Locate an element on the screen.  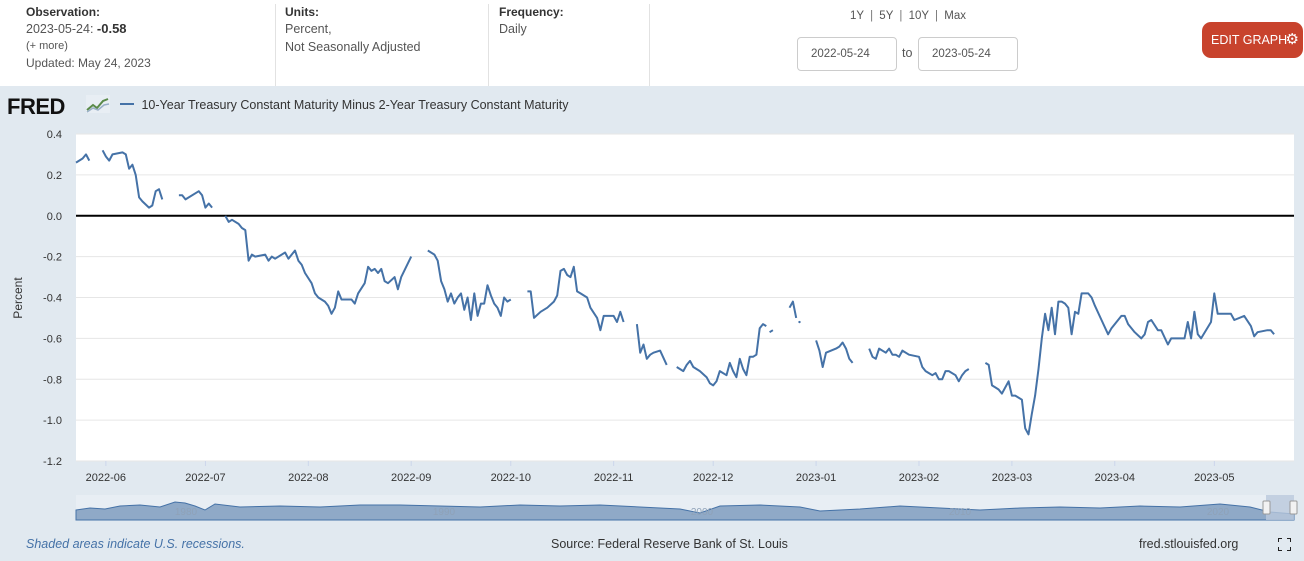
x-tick-label: 2022-08 is located at coordinates (308, 478).